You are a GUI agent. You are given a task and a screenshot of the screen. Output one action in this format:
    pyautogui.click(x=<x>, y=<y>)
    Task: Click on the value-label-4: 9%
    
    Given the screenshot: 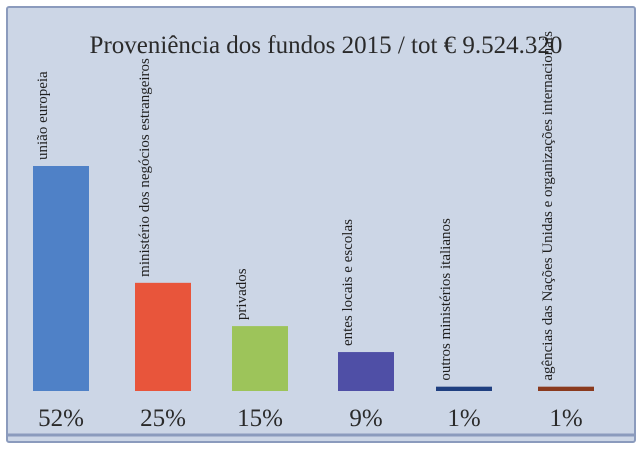 What is the action you would take?
    pyautogui.click(x=365, y=418)
    